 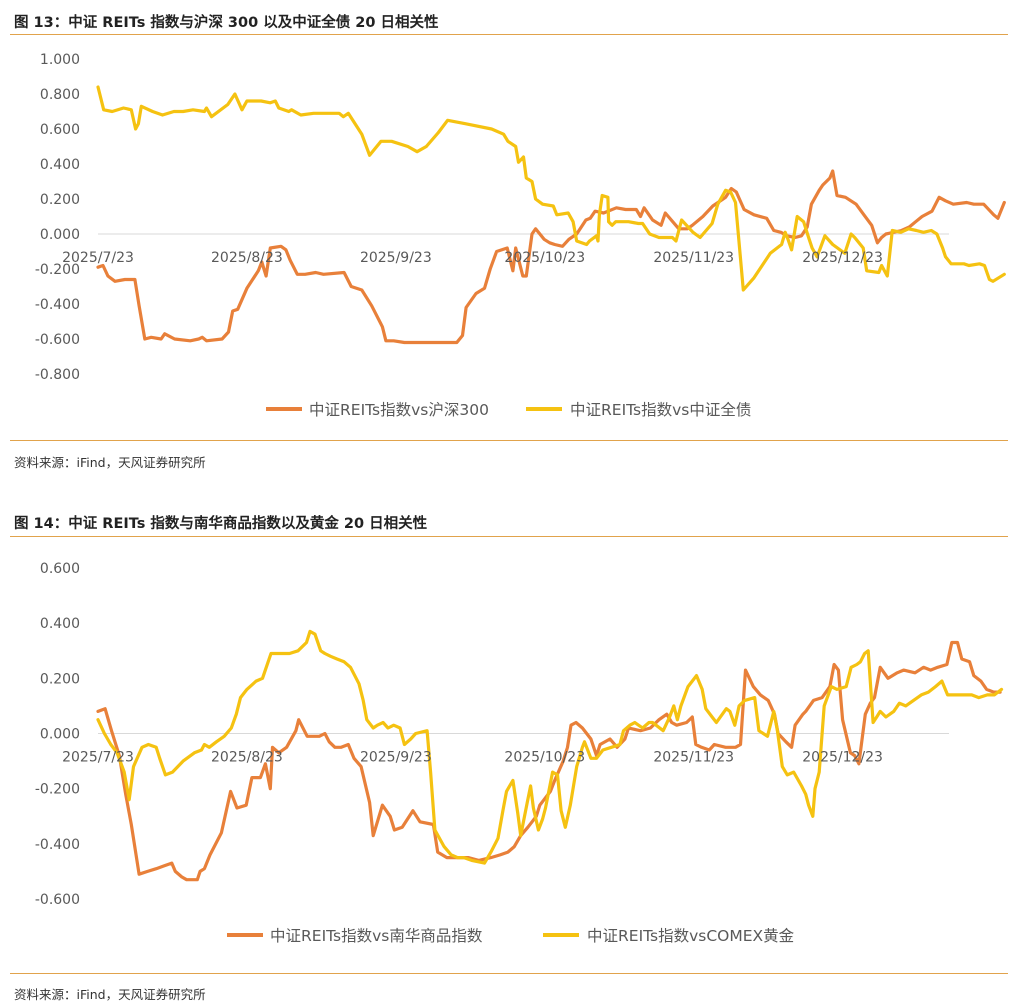 I want to click on figure-14-source: 资料来源：iFind，天风证券研究所, so click(x=110, y=994).